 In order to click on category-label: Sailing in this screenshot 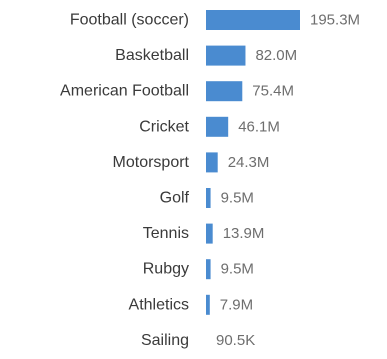, I will do `click(165, 340)`.